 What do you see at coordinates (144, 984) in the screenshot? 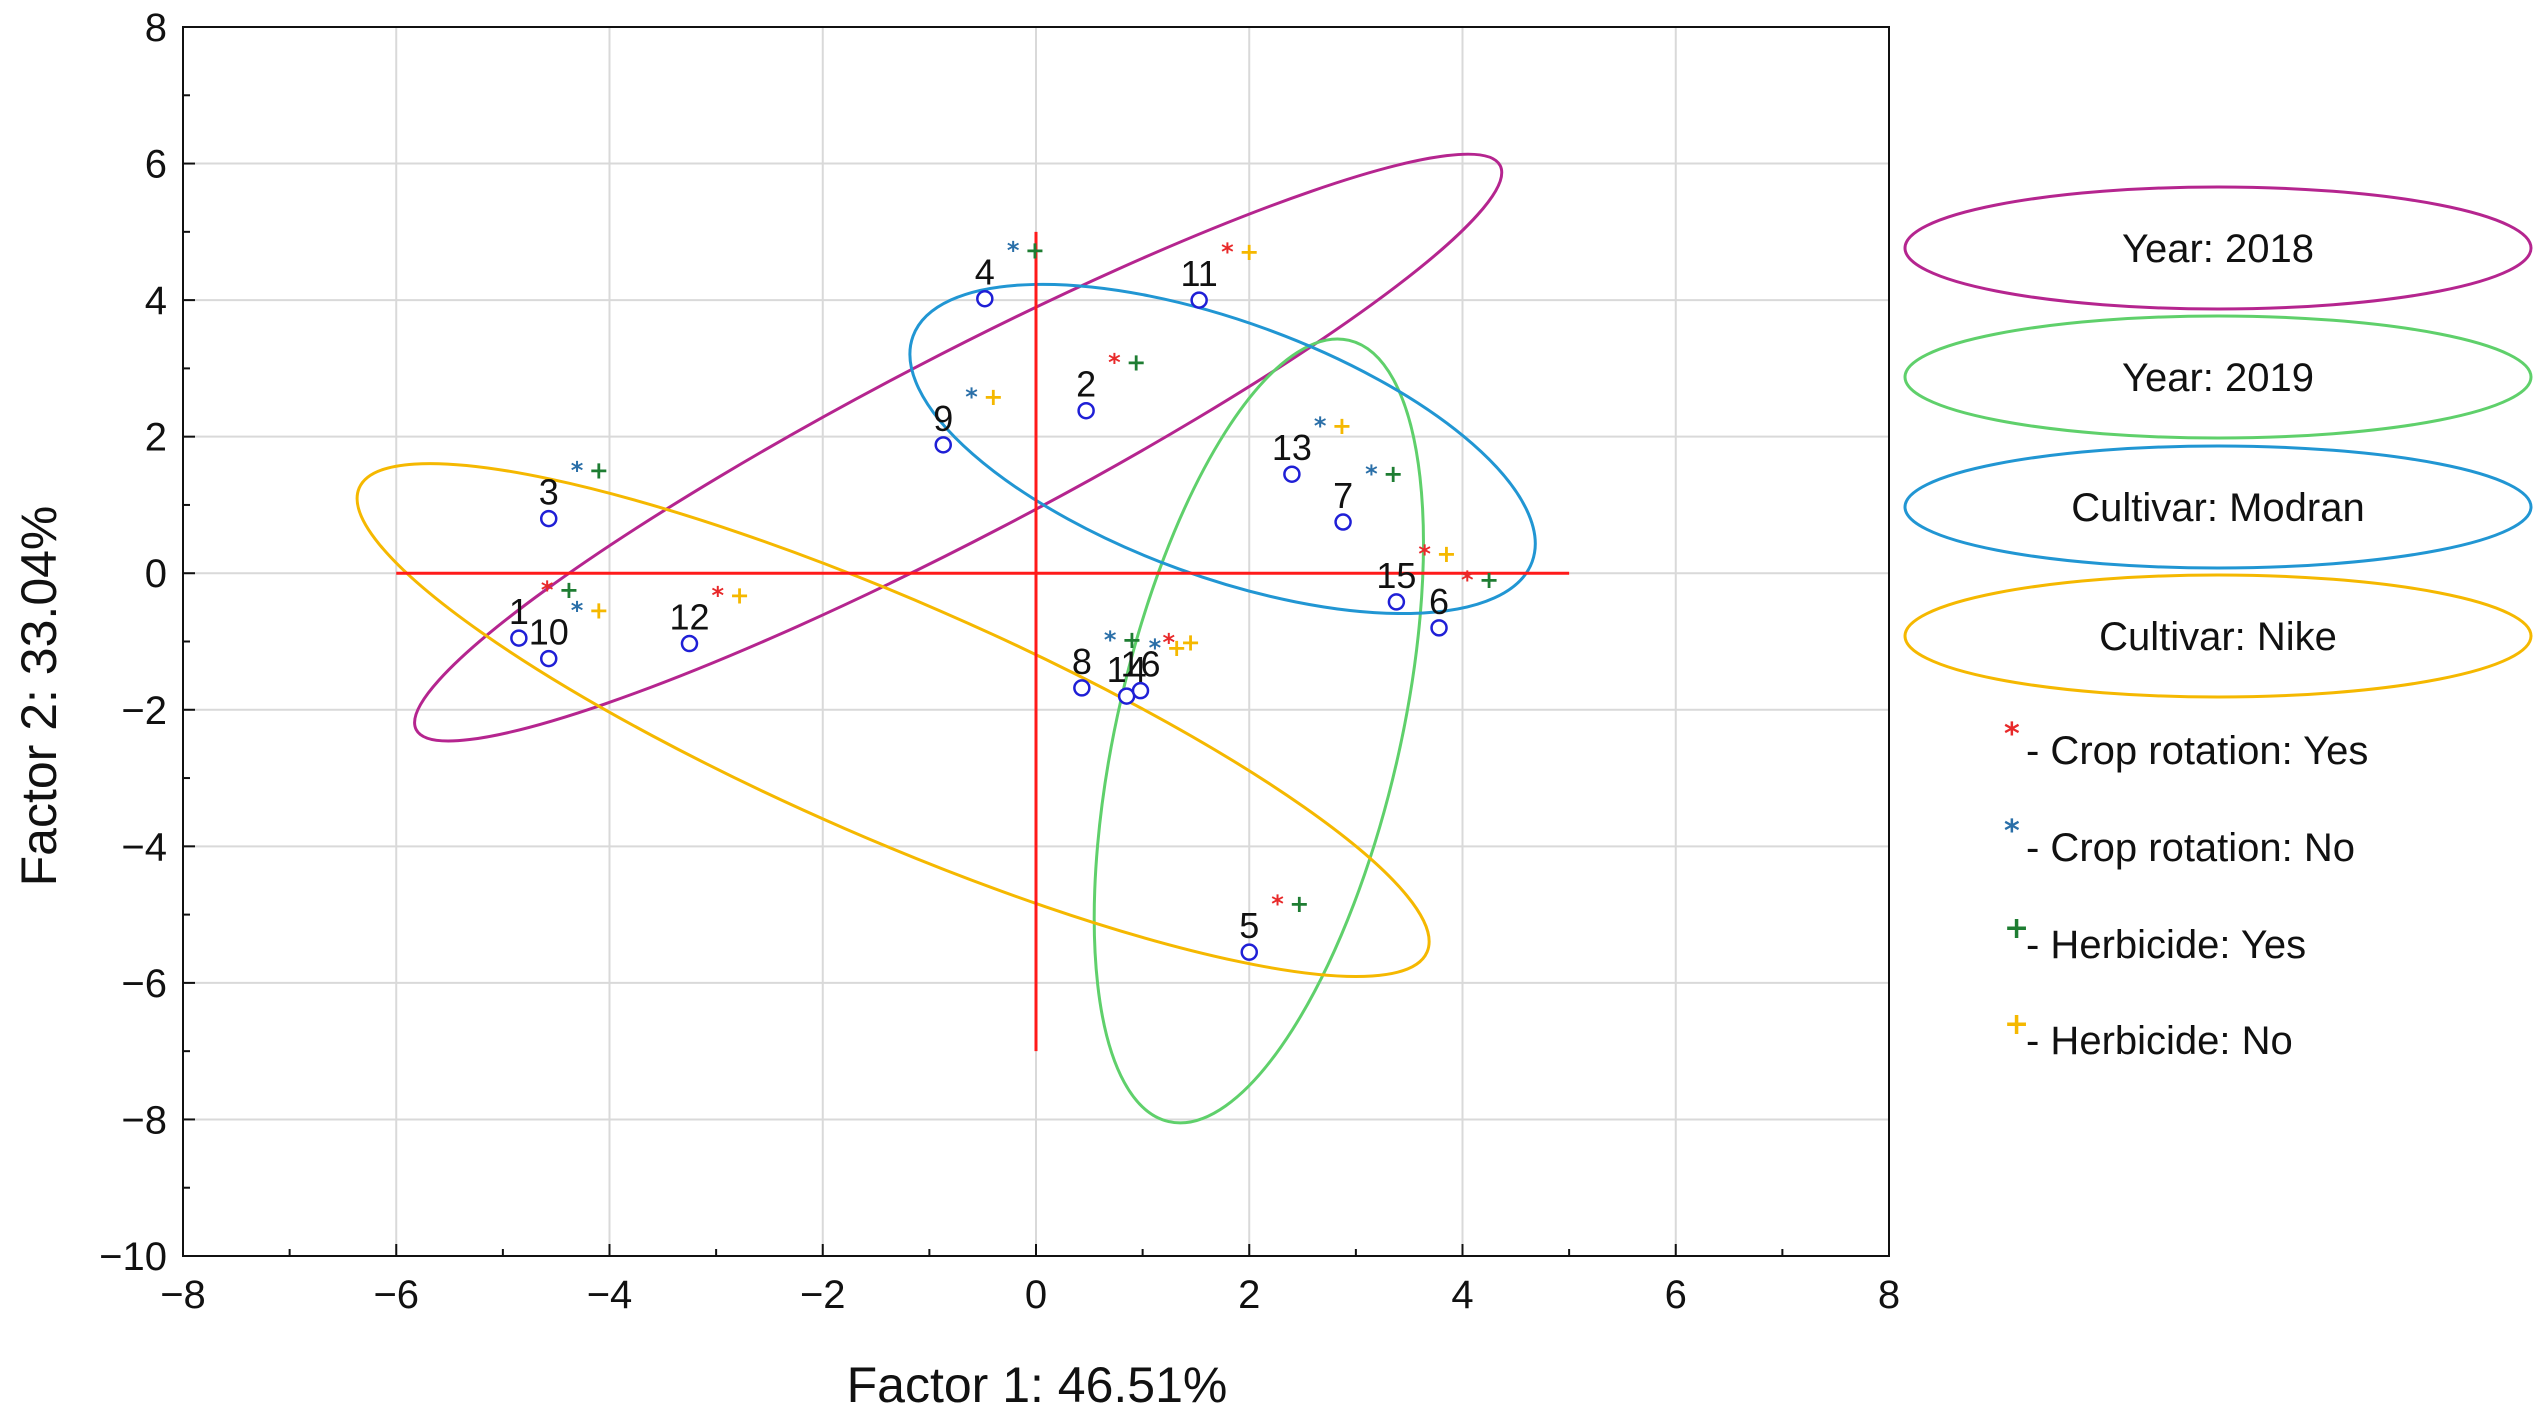
I see `y-tick-label: −6` at bounding box center [144, 984].